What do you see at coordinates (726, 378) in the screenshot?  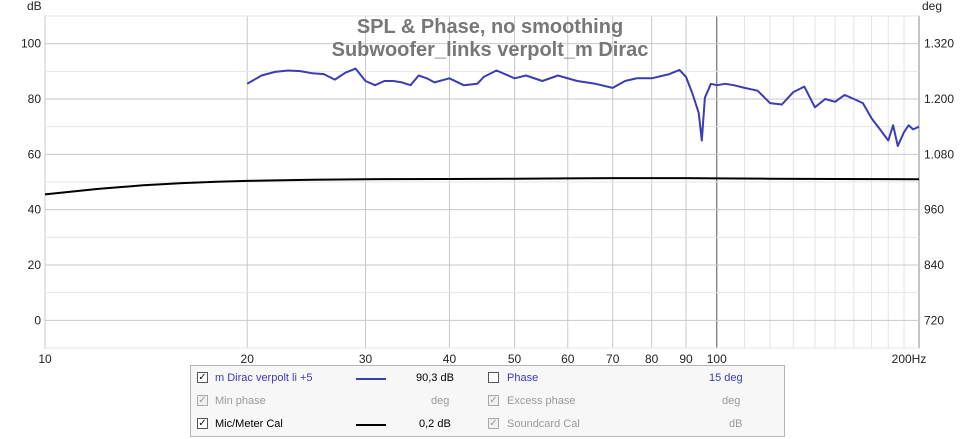 I see `phase-value: 15 deg` at bounding box center [726, 378].